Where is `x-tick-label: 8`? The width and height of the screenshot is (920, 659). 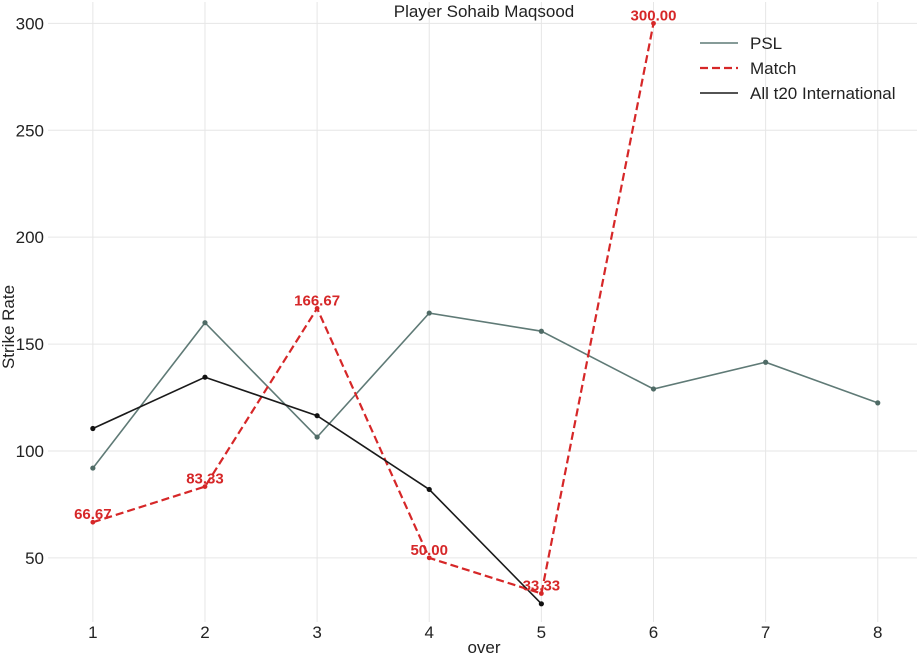 x-tick-label: 8 is located at coordinates (877, 632).